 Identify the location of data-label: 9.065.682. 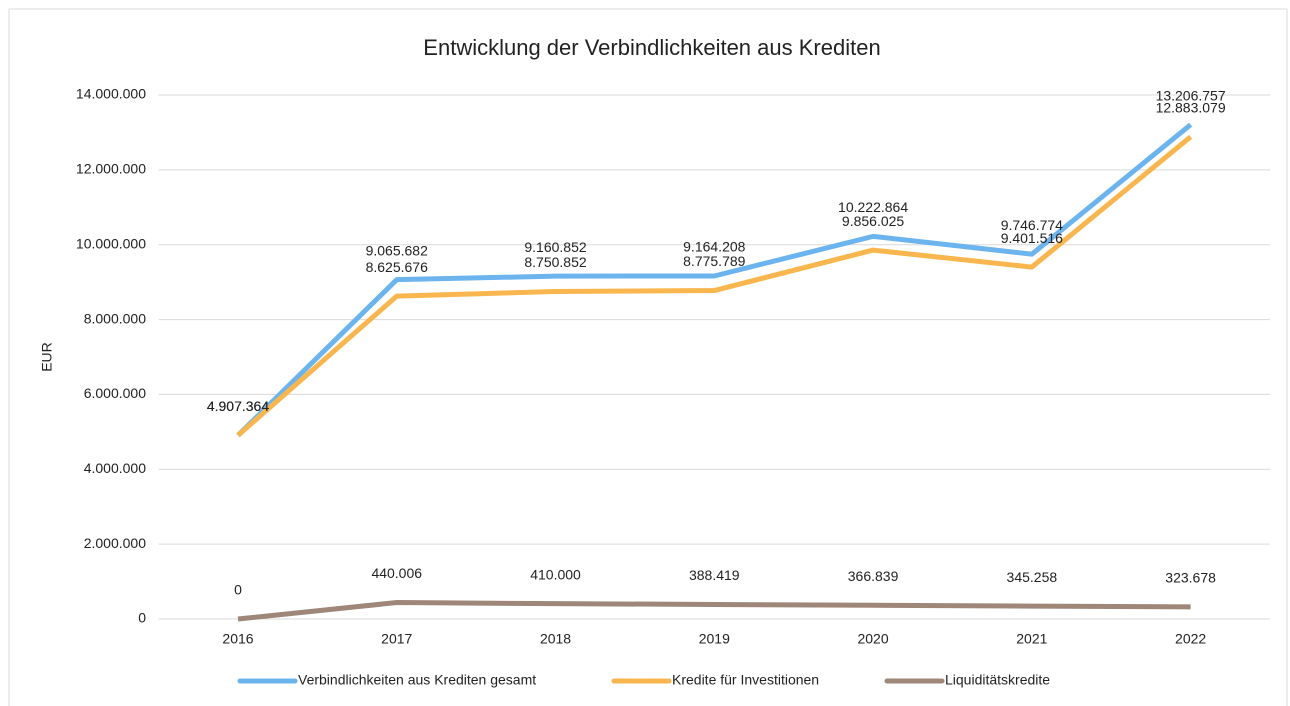
(397, 250).